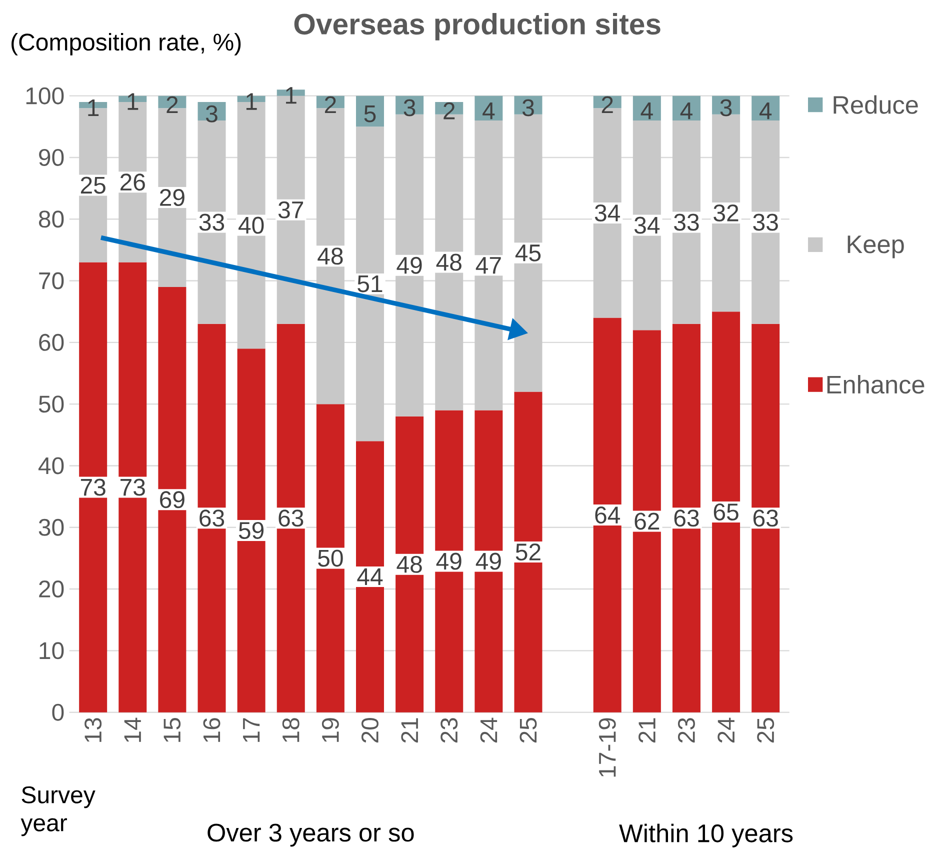 This screenshot has width=934, height=851. What do you see at coordinates (126, 44) in the screenshot?
I see `y-axis-title: (Composition rate, %)` at bounding box center [126, 44].